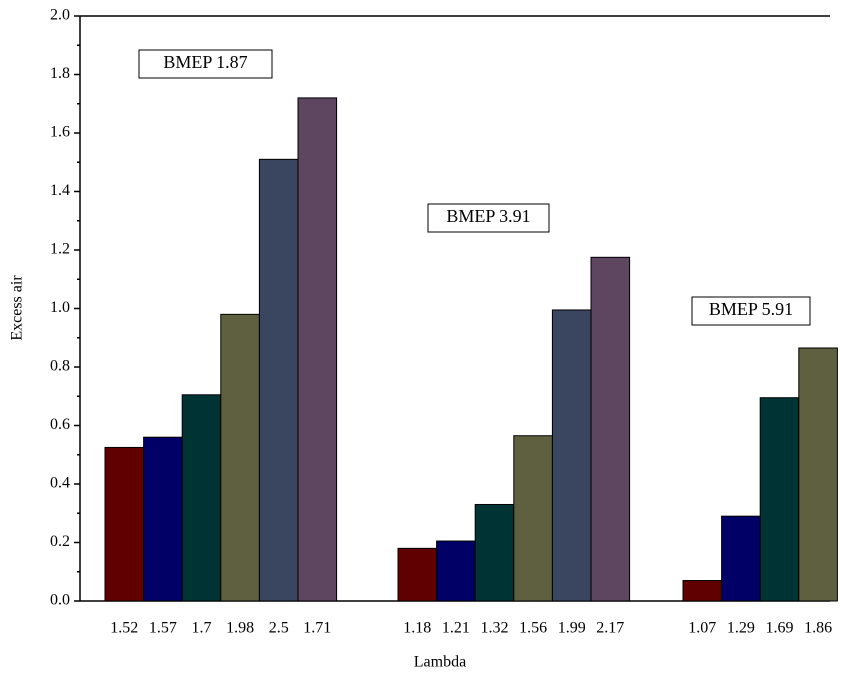 This screenshot has width=846, height=677. What do you see at coordinates (417, 628) in the screenshot?
I see `x-tick-label: 1.18` at bounding box center [417, 628].